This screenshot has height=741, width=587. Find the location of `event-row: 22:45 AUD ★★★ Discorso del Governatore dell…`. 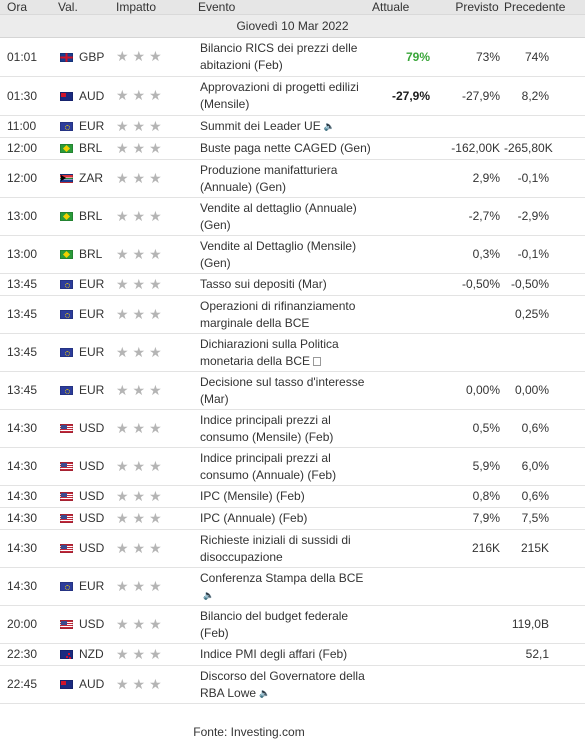

event-row: 22:45 AUD ★★★ Discorso del Governatore dell… is located at coordinates (292, 684).